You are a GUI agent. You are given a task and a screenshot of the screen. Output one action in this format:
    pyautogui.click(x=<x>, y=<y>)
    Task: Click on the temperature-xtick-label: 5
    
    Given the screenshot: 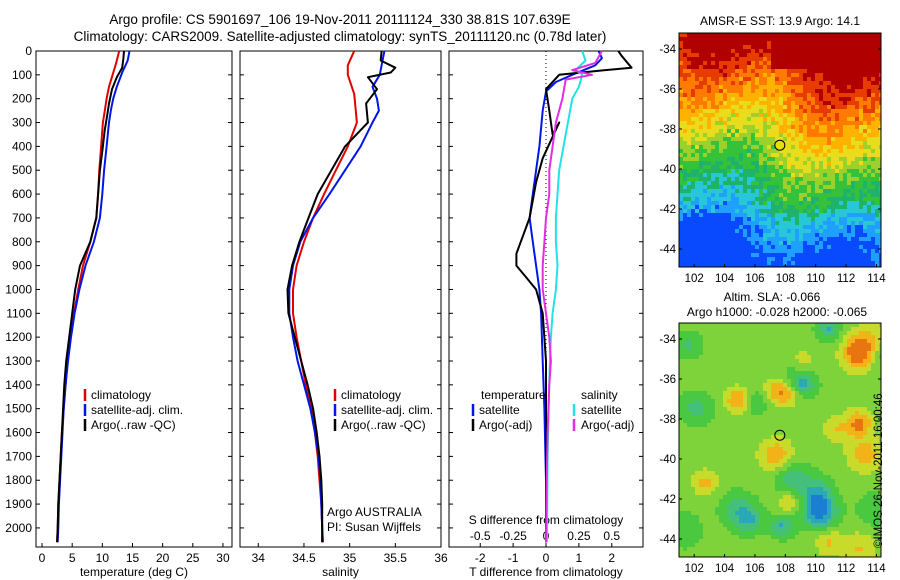 What is the action you would take?
    pyautogui.click(x=72, y=558)
    